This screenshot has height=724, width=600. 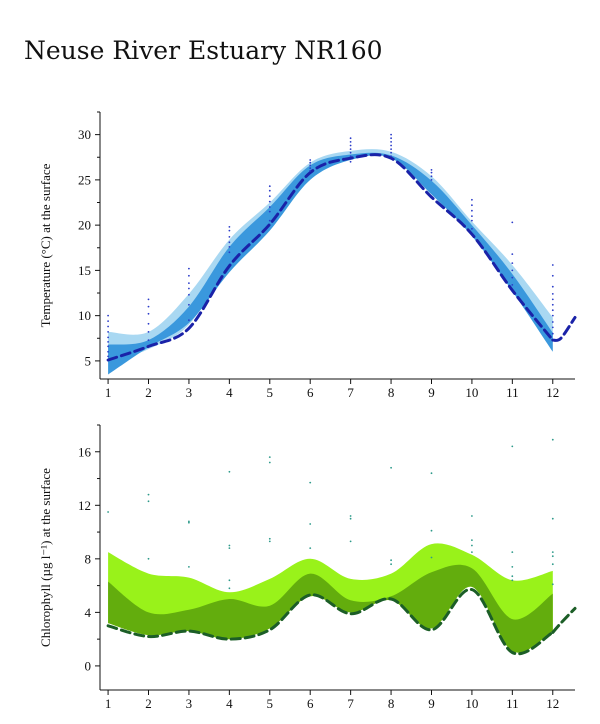 I want to click on y-tick-label: 0, so click(x=88, y=665).